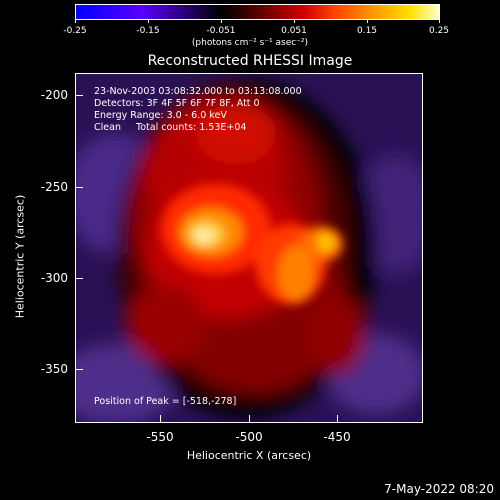 The width and height of the screenshot is (500, 500). Describe the element at coordinates (54, 187) in the screenshot. I see `y-tick-label: -250` at that location.